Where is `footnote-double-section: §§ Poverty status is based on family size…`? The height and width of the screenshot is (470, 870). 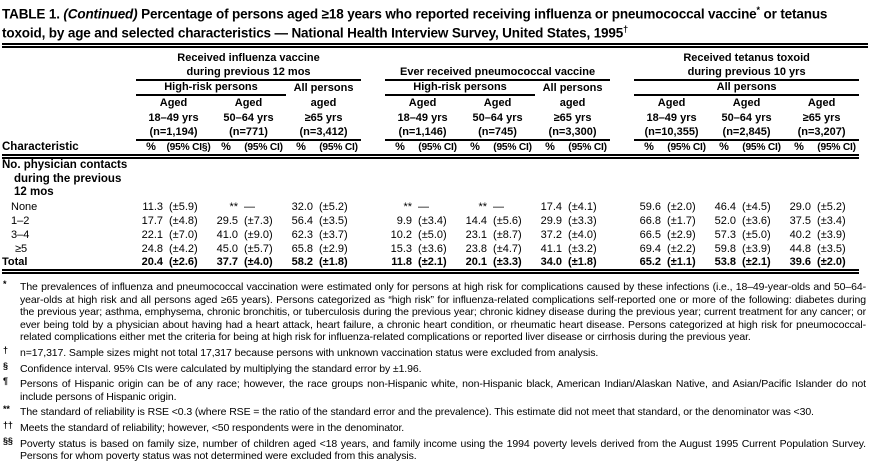
footnote-double-section: §§ Poverty status is based on family size… is located at coordinates (434, 449).